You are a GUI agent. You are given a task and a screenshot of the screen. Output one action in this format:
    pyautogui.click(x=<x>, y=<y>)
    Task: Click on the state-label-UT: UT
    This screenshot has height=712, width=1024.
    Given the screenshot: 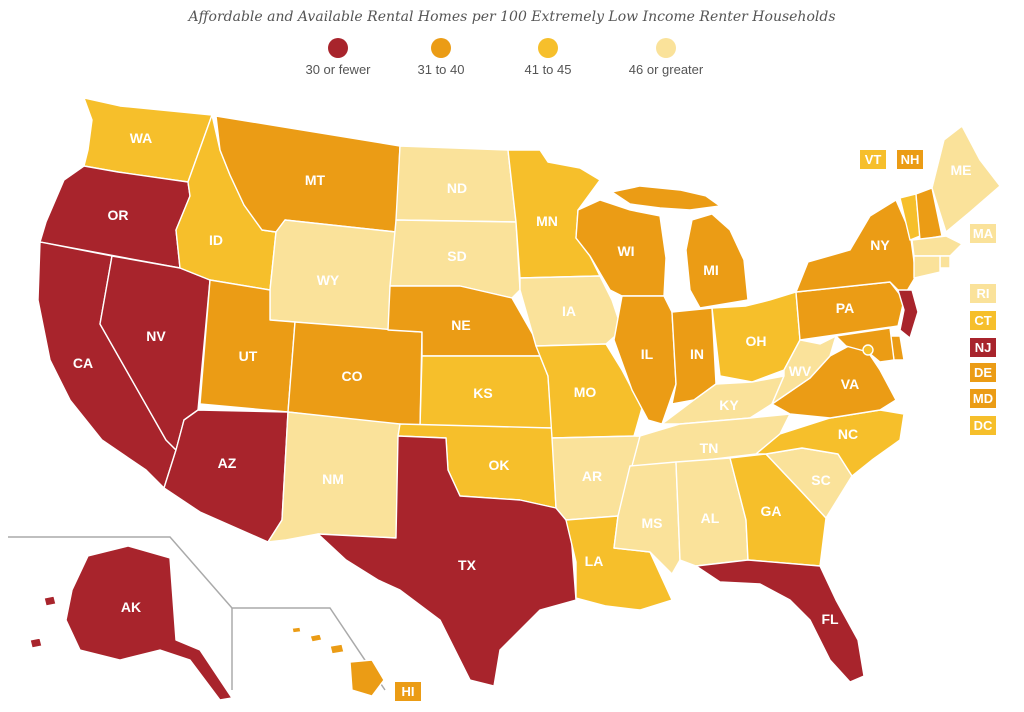 What is the action you would take?
    pyautogui.click(x=248, y=356)
    